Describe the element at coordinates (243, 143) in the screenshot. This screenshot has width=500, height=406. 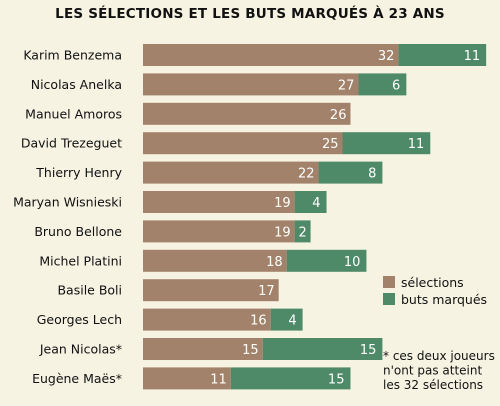
I see `bar-selections-david-trezeguet` at that location.